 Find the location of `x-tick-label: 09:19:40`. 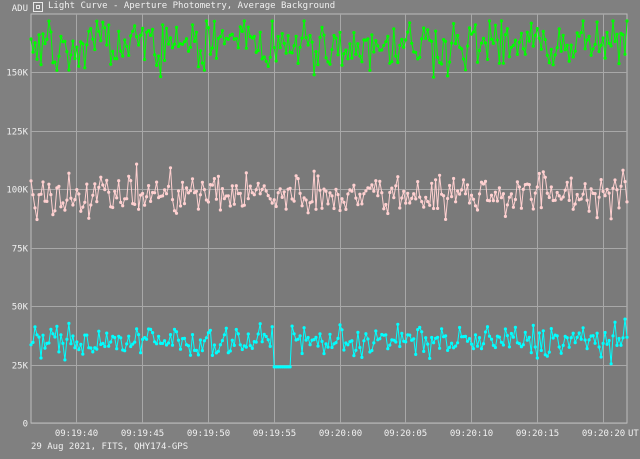

x-tick-label: 09:19:40 is located at coordinates (76, 434).